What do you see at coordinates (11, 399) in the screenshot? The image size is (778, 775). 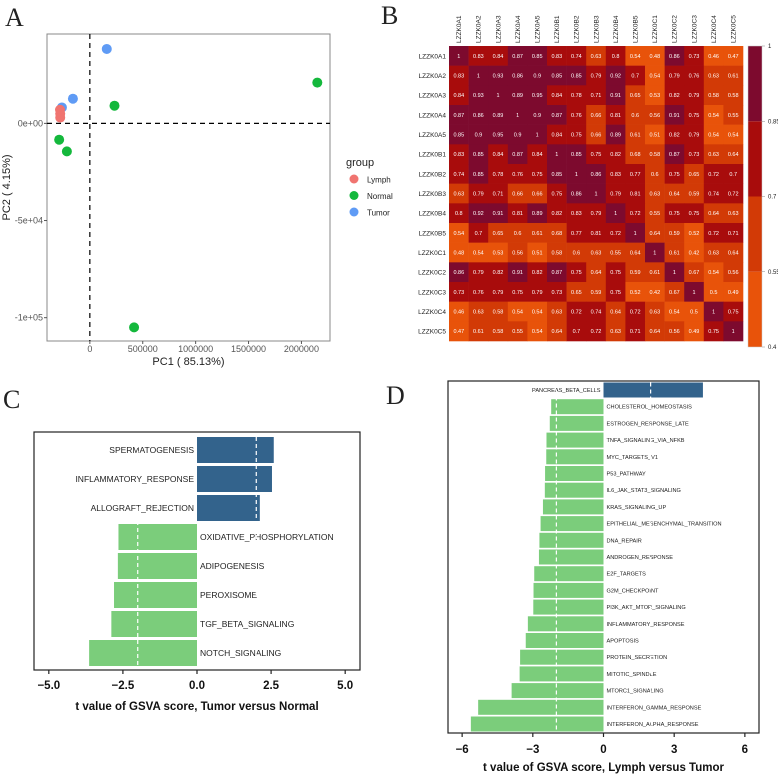 I see `panel-label-c: C` at bounding box center [11, 399].